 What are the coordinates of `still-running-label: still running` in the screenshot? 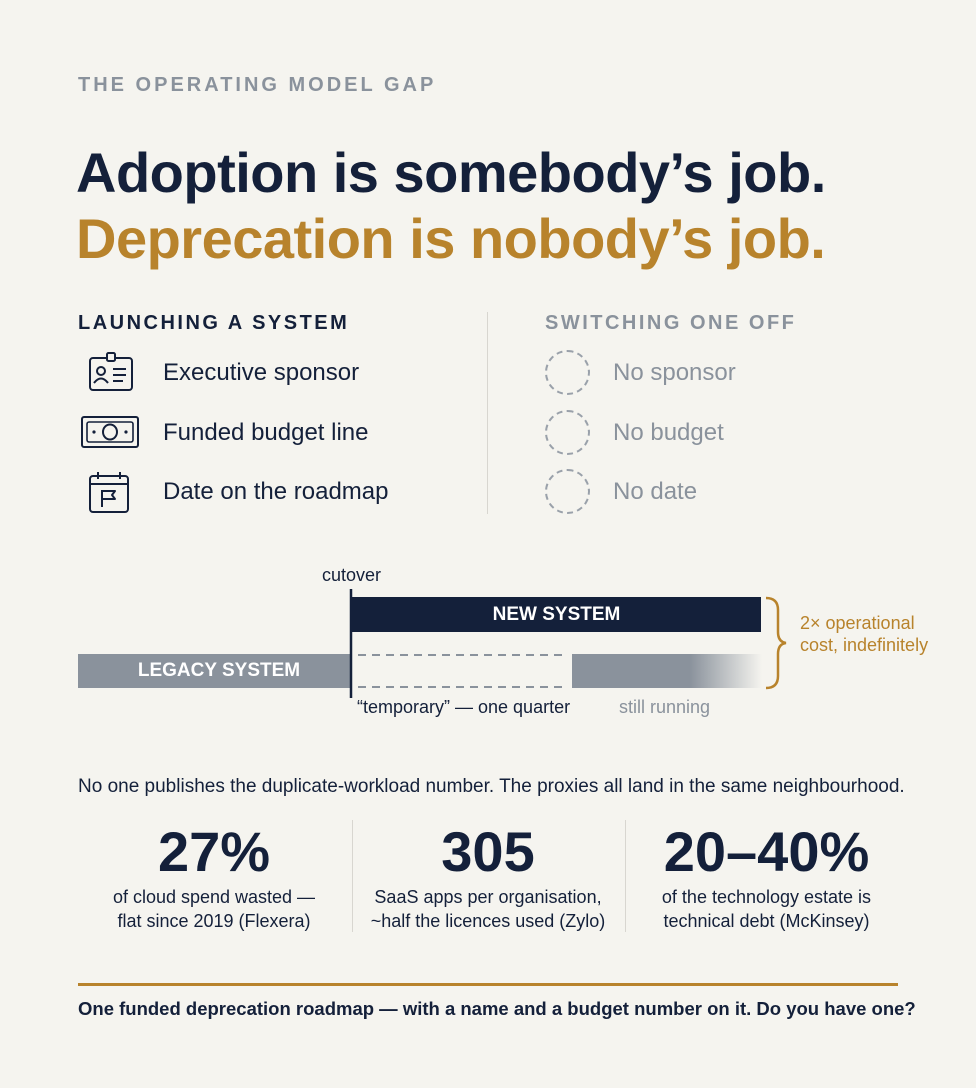 It's located at (665, 707).